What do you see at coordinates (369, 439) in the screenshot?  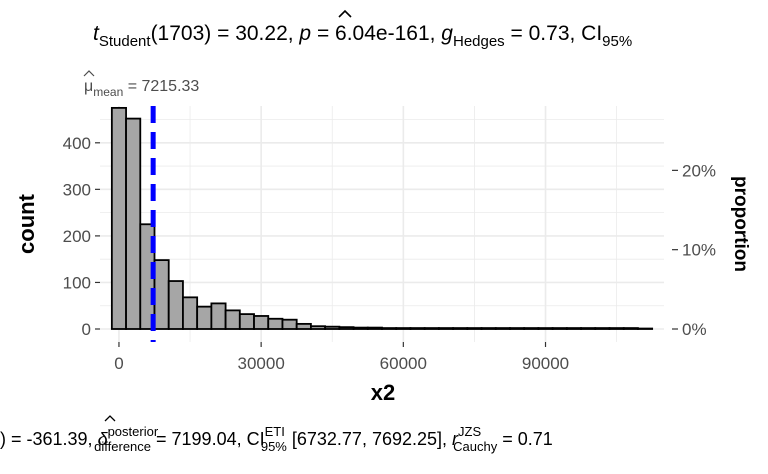 I see `ci-statistic: [6732.77, 7692.25],` at bounding box center [369, 439].